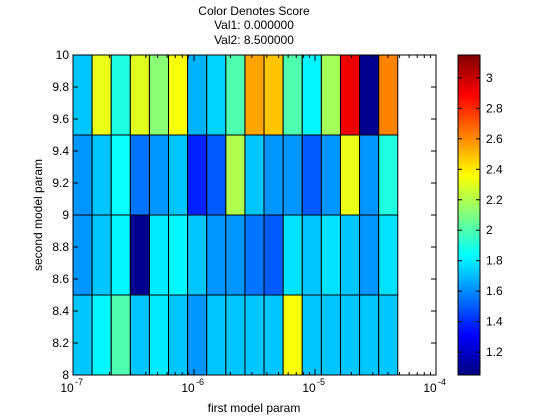 The height and width of the screenshot is (420, 560). Describe the element at coordinates (321, 382) in the screenshot. I see `x-tick-label-exponent: -5` at that location.